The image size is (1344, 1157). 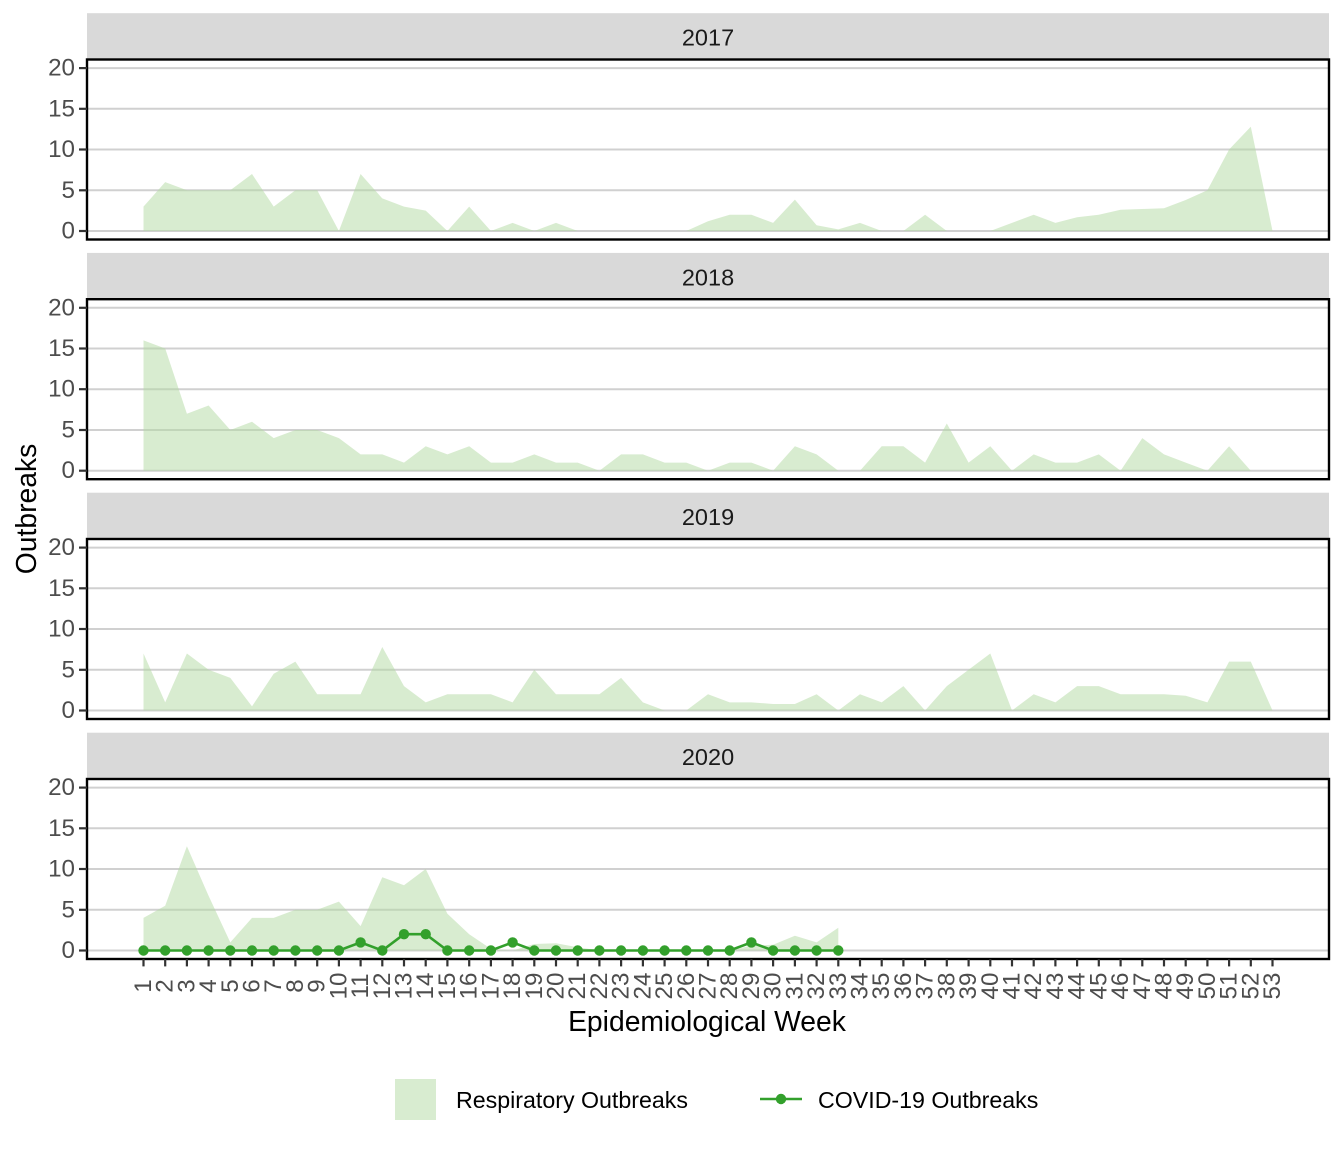 What do you see at coordinates (572, 1100) in the screenshot?
I see `svg-text: Respiratory Outbreaks` at bounding box center [572, 1100].